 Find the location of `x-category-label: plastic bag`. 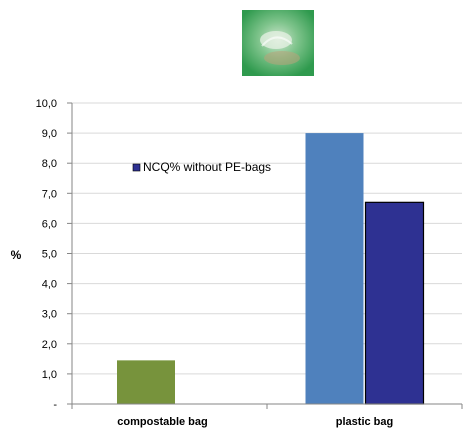

x-category-label: plastic bag is located at coordinates (364, 422).